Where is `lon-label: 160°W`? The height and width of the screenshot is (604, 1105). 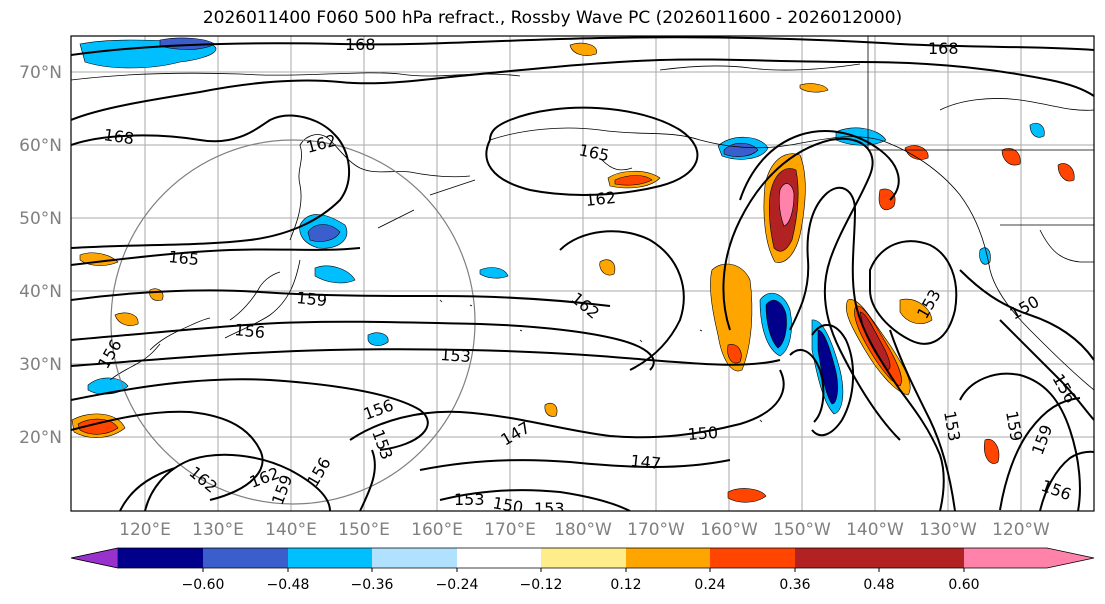
lon-label: 160°W is located at coordinates (729, 530).